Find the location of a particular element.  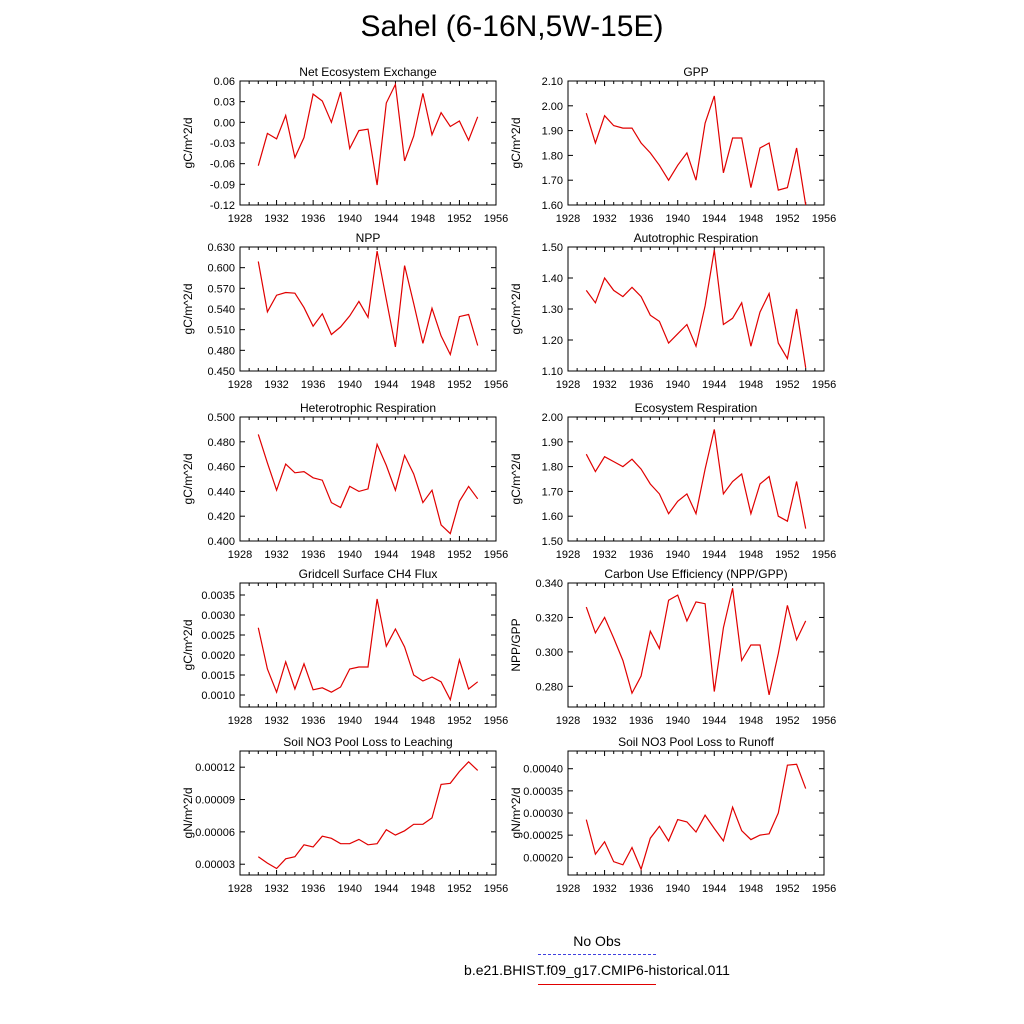

panel-5-ylabel: gC/m^2/d is located at coordinates (188, 479).